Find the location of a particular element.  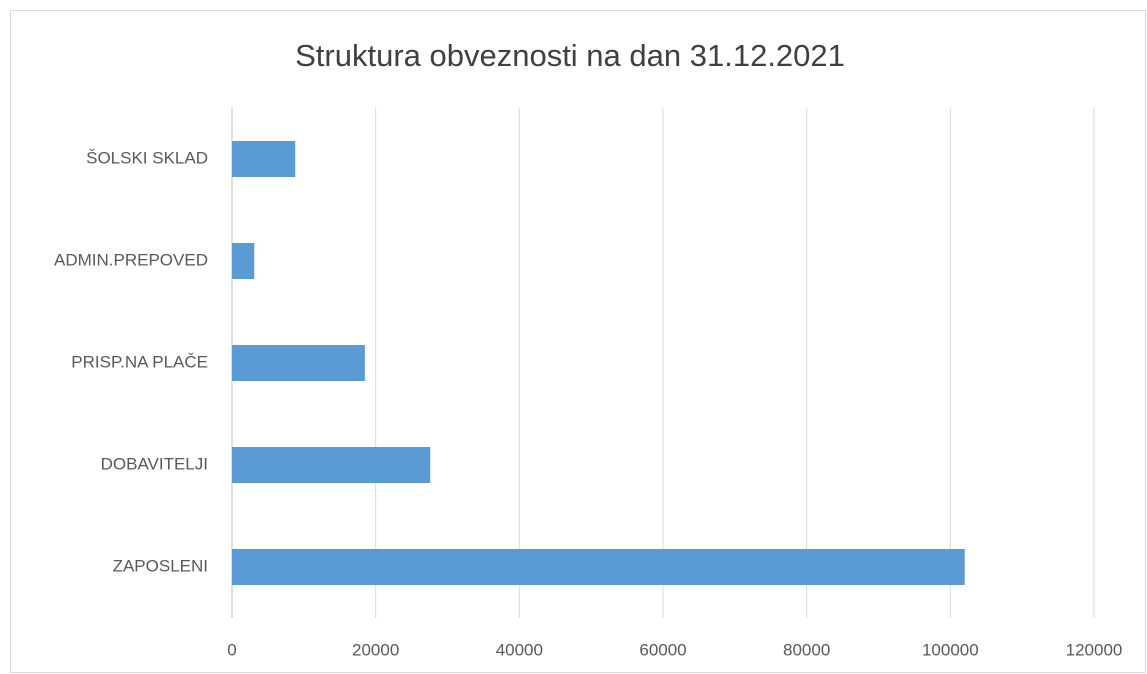

y-tick-label: ŠOLSKI SKLAD is located at coordinates (147, 157).